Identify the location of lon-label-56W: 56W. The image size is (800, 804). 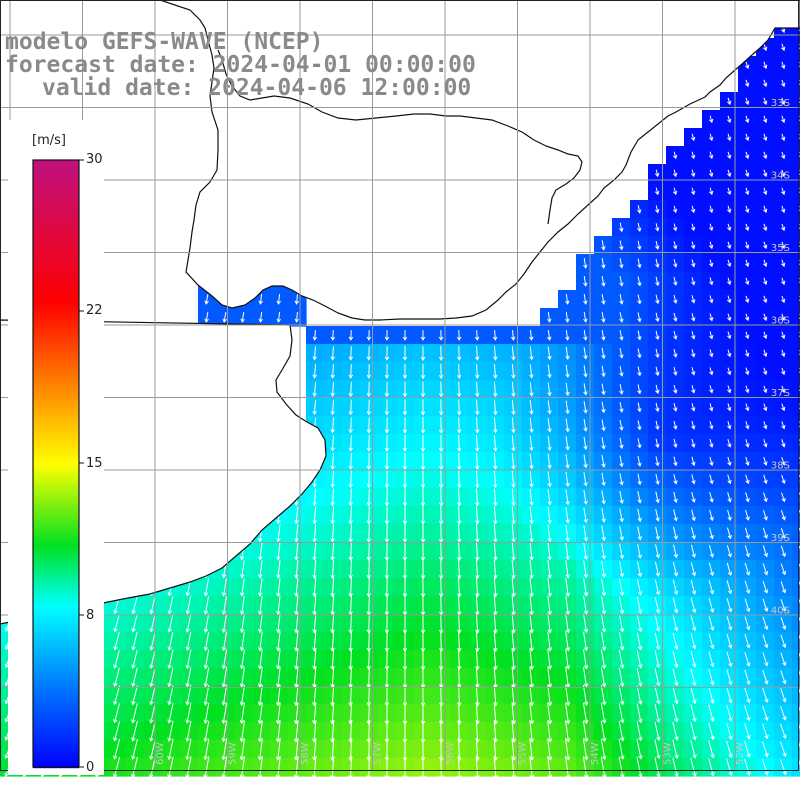
(450, 753).